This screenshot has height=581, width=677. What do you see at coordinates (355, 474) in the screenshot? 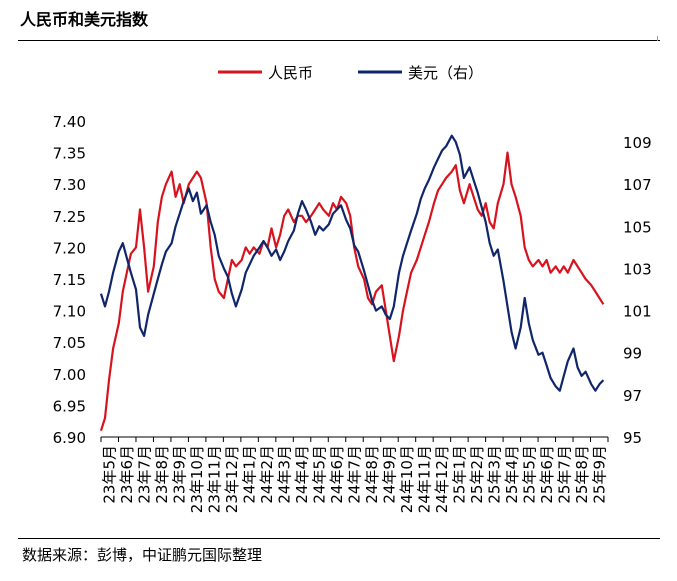
I see `x-tick-label: 24年7月` at bounding box center [355, 474].